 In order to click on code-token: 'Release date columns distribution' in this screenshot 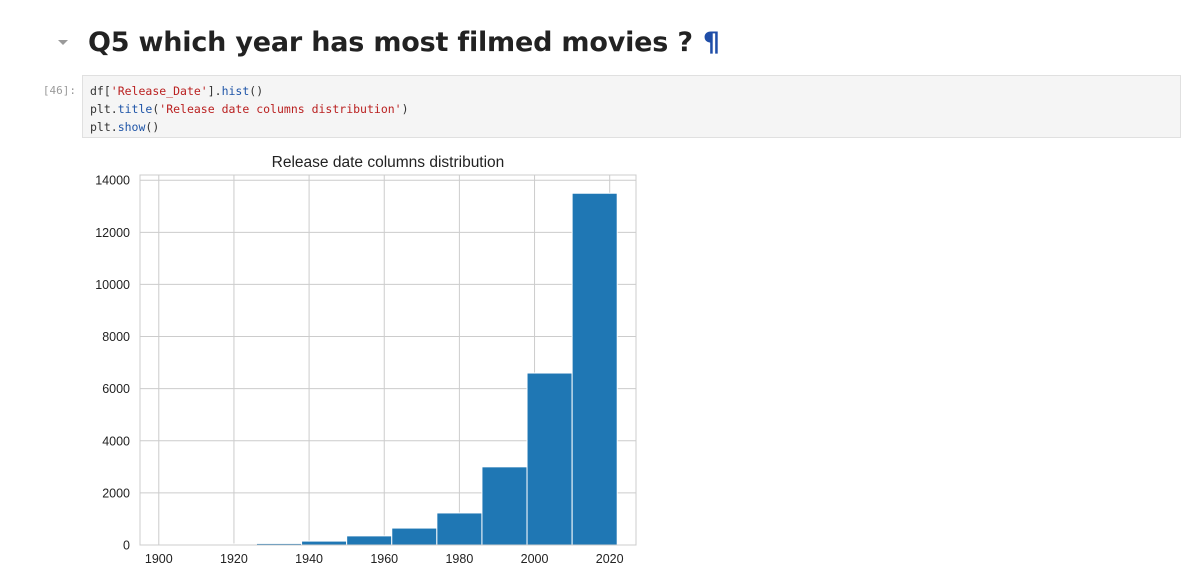, I will do `click(280, 109)`.